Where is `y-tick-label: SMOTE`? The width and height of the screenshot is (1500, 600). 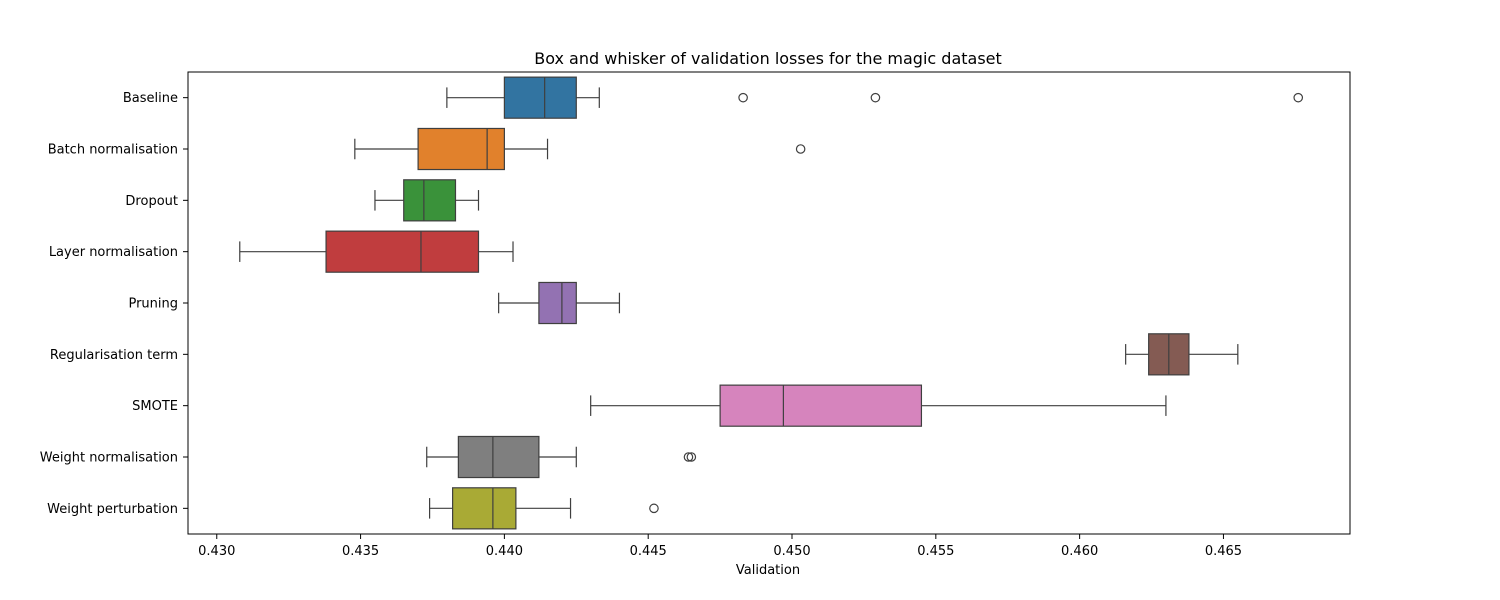 y-tick-label: SMOTE is located at coordinates (155, 406).